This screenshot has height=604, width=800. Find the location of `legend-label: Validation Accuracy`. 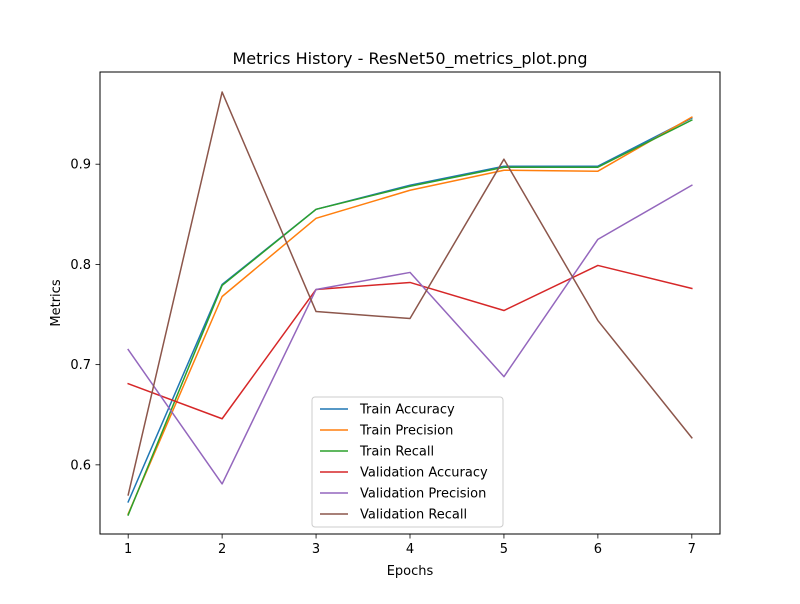

legend-label: Validation Accuracy is located at coordinates (424, 473).